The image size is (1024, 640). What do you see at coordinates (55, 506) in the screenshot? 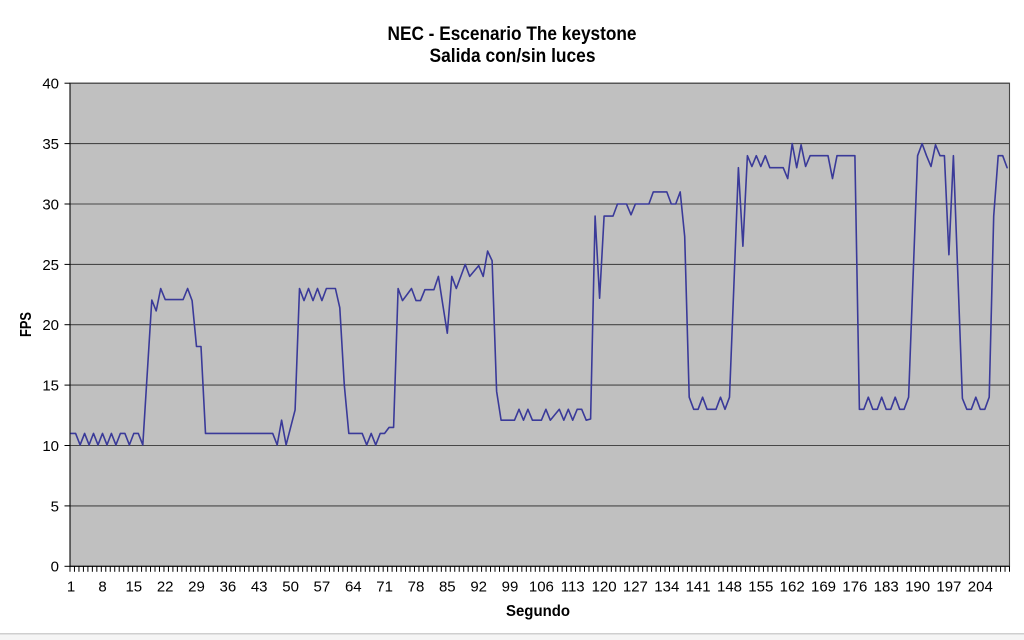
I see `svg-text: 5` at bounding box center [55, 506].